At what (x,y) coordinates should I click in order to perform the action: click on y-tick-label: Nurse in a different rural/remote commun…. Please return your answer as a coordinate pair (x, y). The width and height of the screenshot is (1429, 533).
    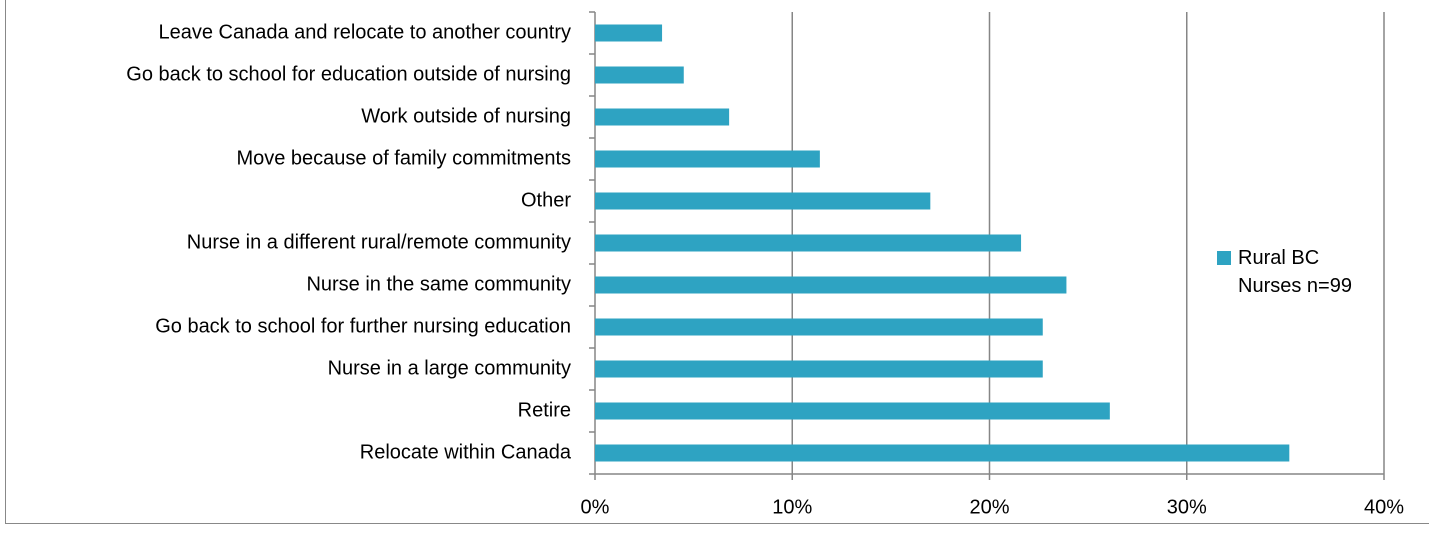
    Looking at the image, I should click on (379, 242).